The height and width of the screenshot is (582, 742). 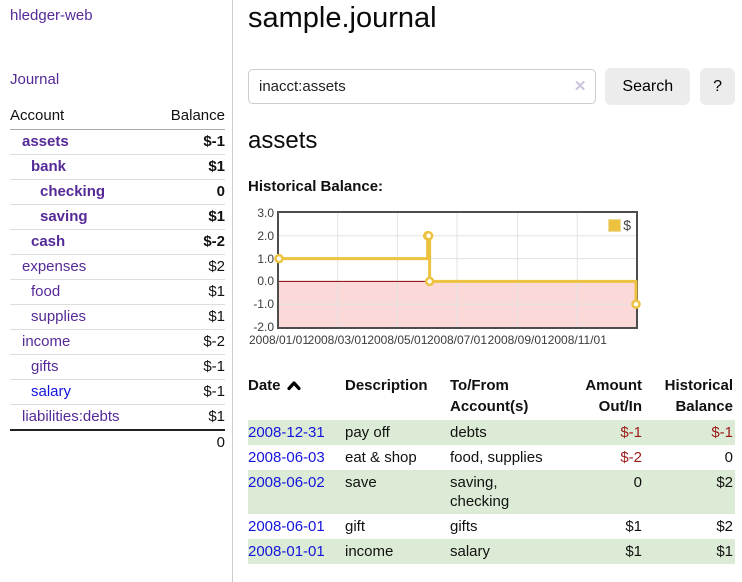 What do you see at coordinates (117, 167) in the screenshot?
I see `account-row-bank: bank $1` at bounding box center [117, 167].